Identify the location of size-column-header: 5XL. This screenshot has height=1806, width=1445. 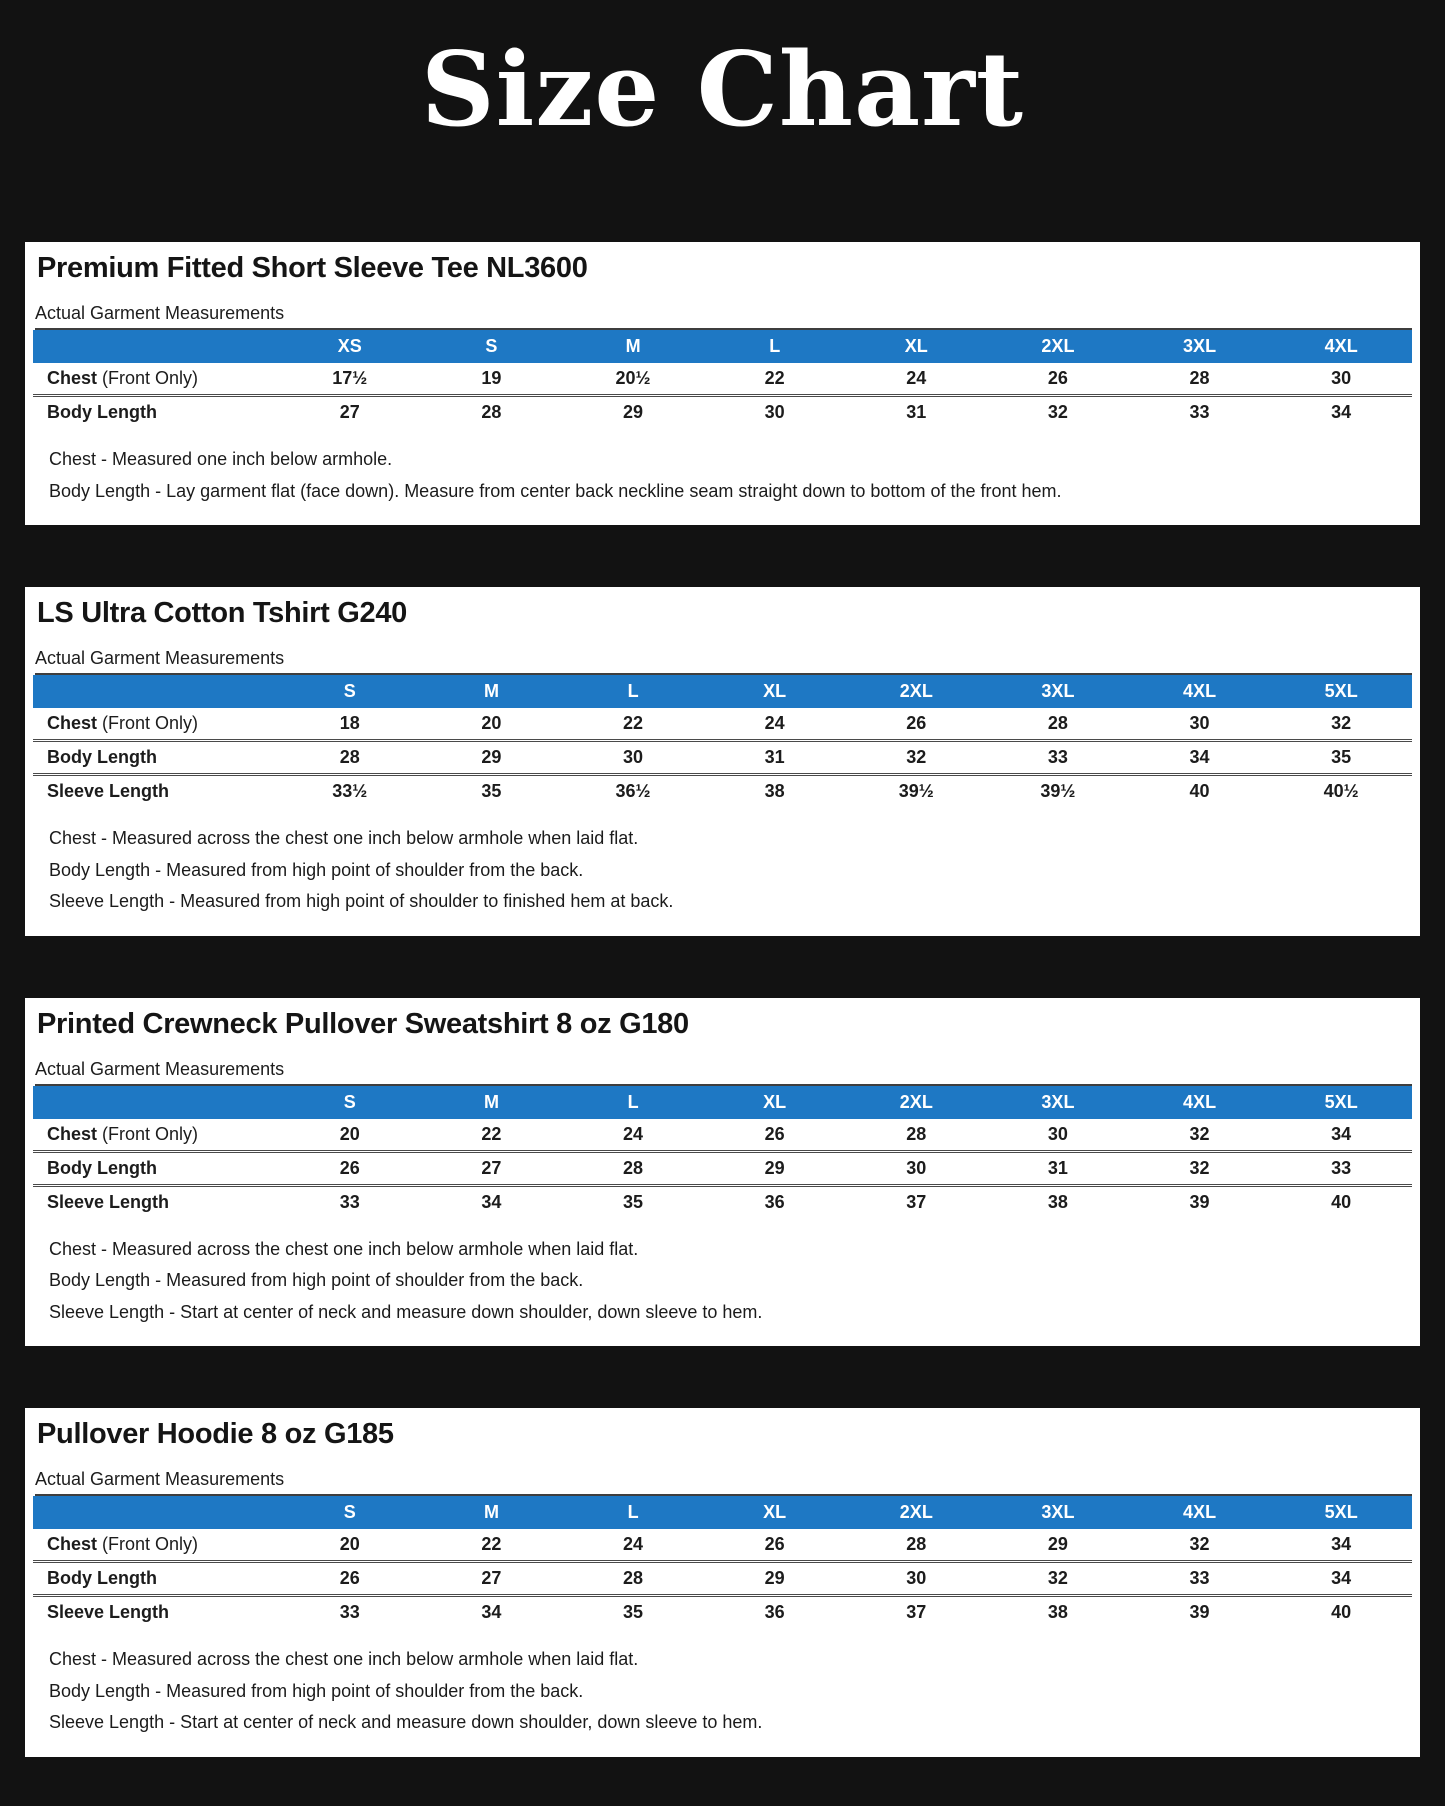
(1341, 1102).